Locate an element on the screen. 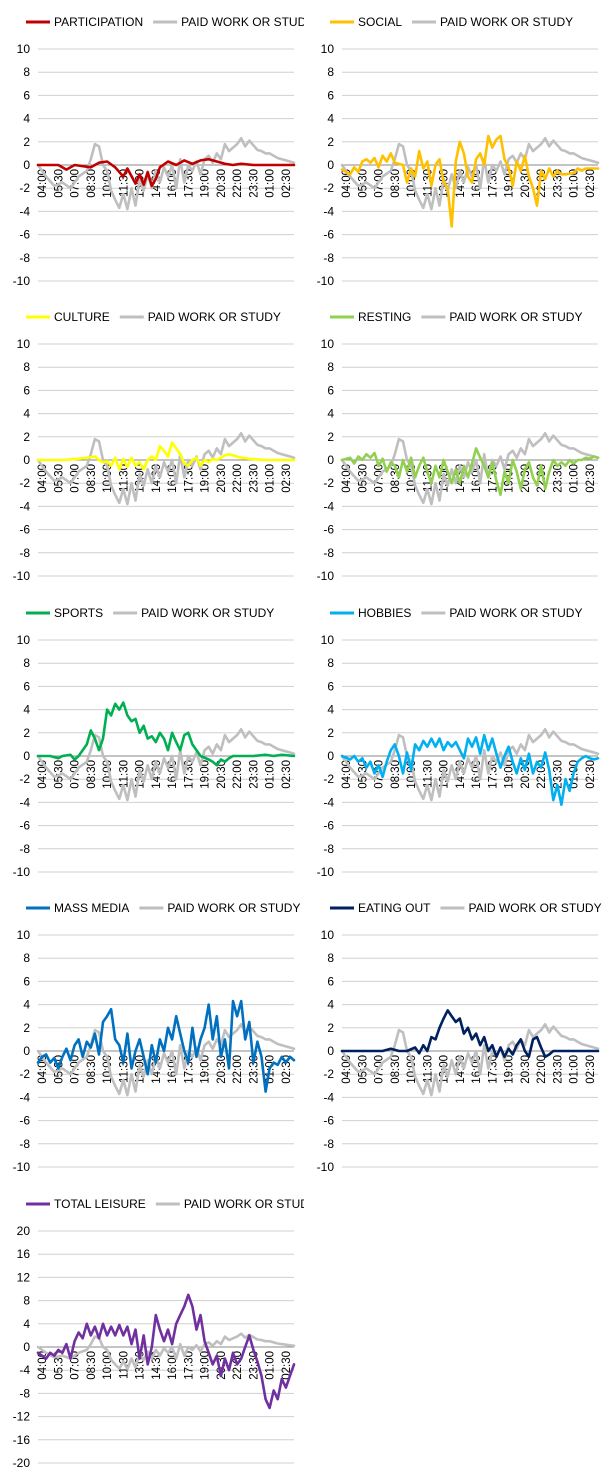 This screenshot has width=609, height=1483. series-line-total-leisure is located at coordinates (166, 1351).